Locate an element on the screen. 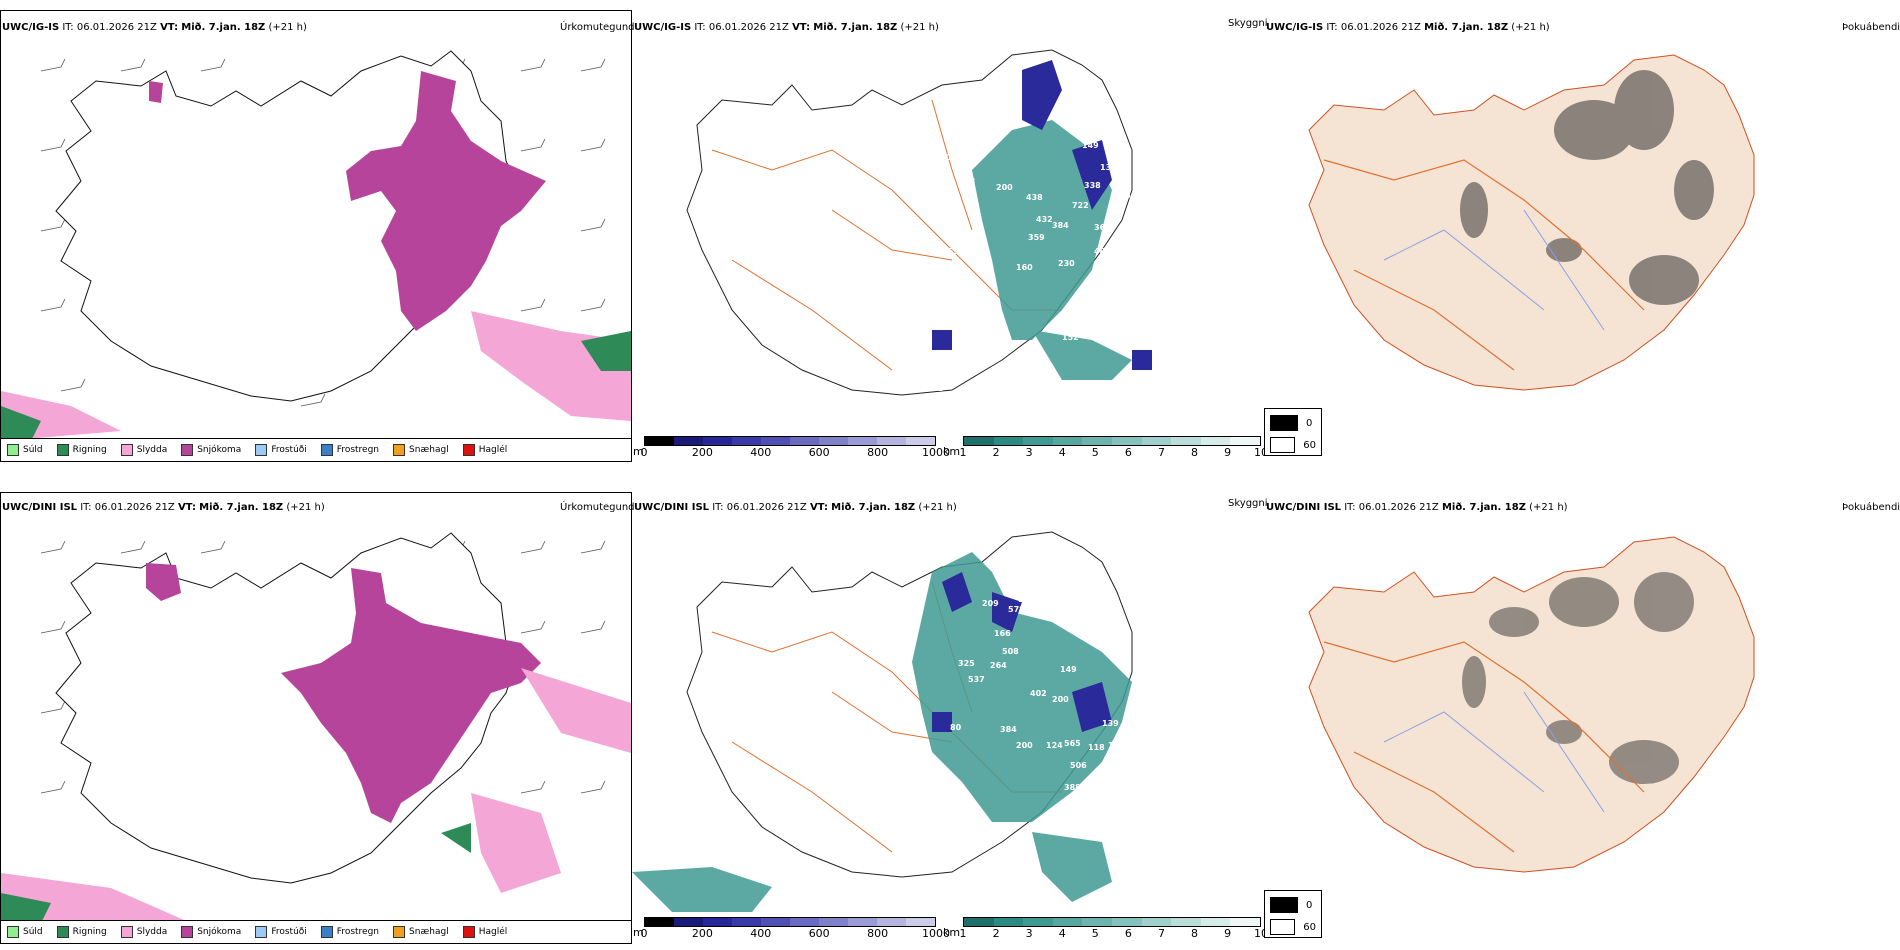 The height and width of the screenshot is (950, 1900). colorbar-tick: 1000 is located at coordinates (936, 933).